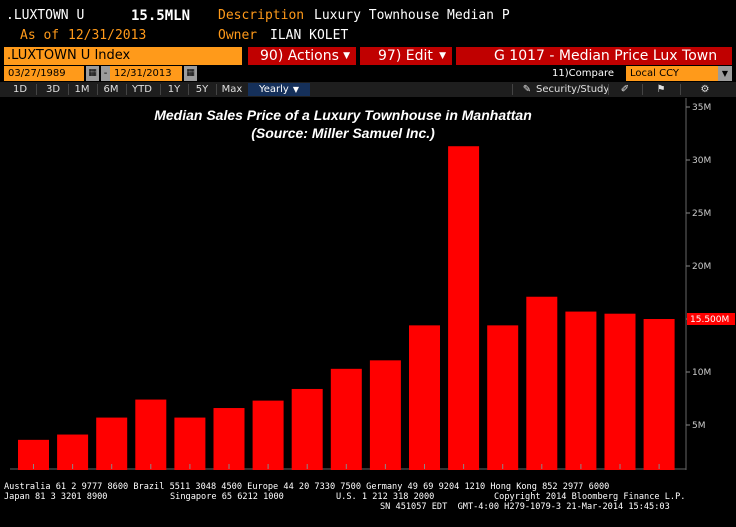  What do you see at coordinates (202, 89) in the screenshot?
I see `period-5y: 5Y` at bounding box center [202, 89].